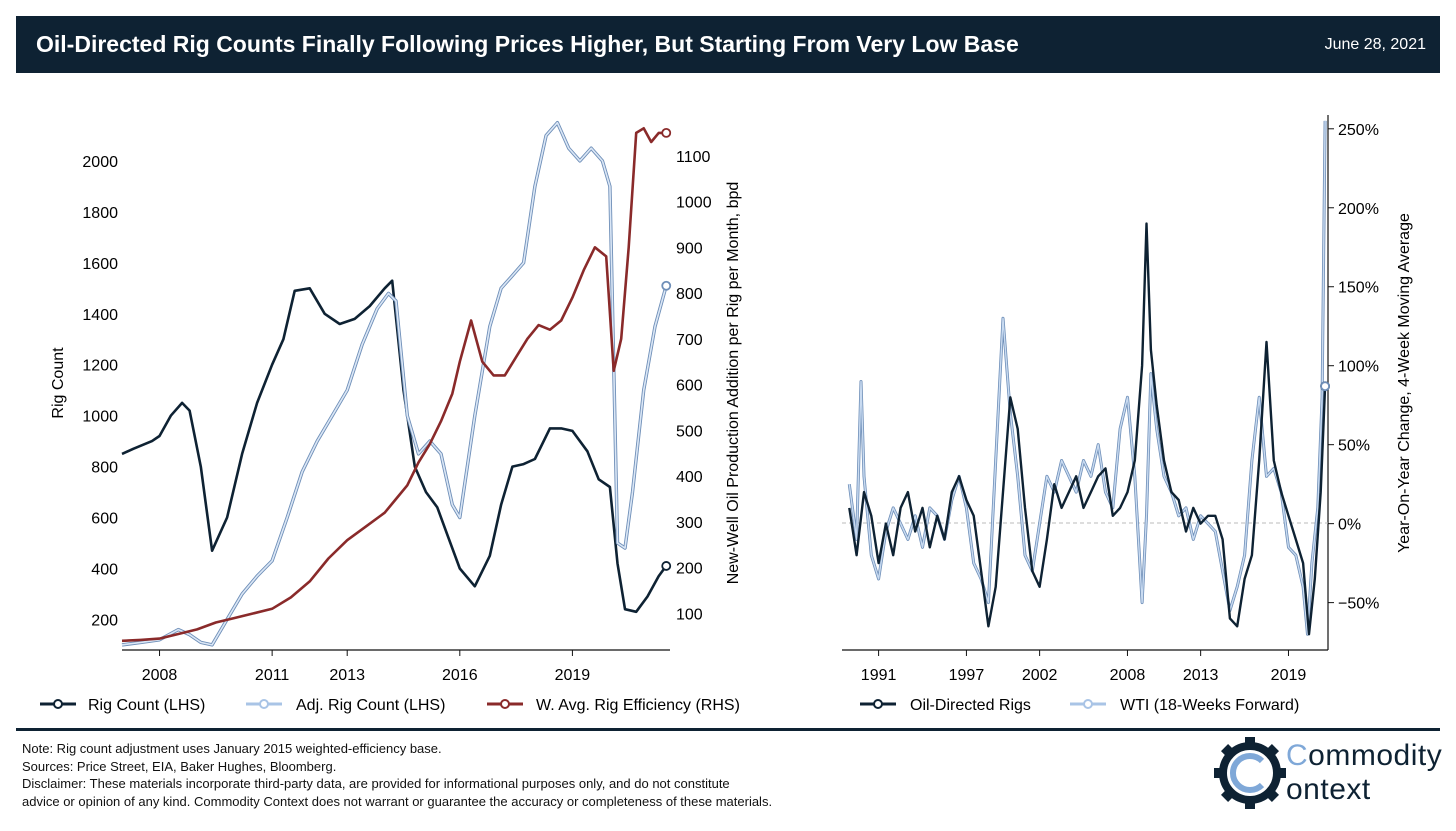  I want to click on report-date: June 28, 2021, so click(1375, 44).